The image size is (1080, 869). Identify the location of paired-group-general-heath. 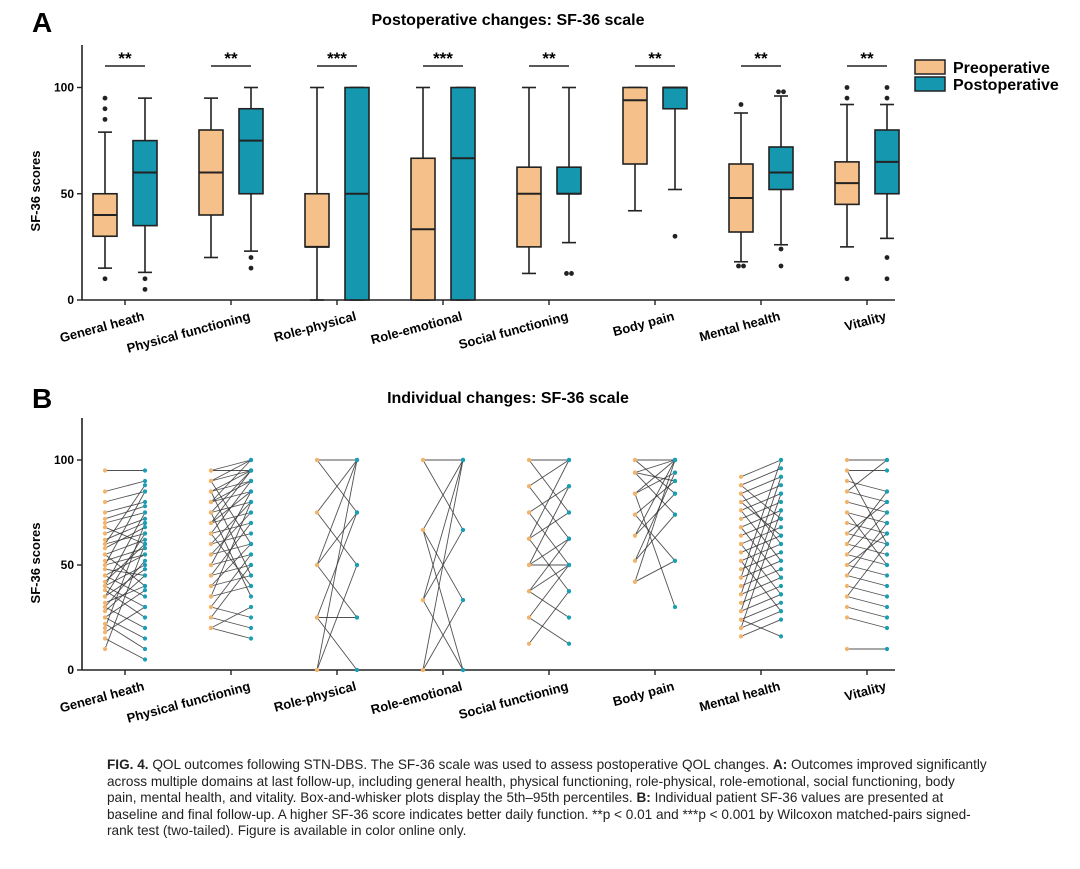
(125, 565).